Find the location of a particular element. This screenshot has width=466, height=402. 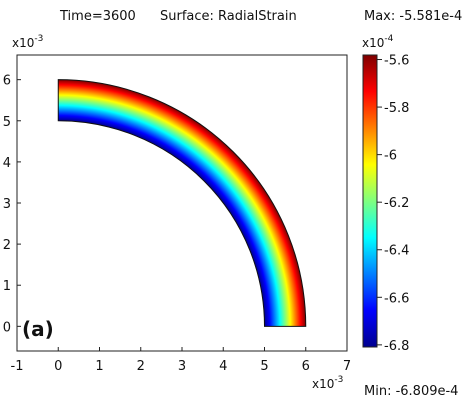

x-tick-label: 1 is located at coordinates (99, 366).